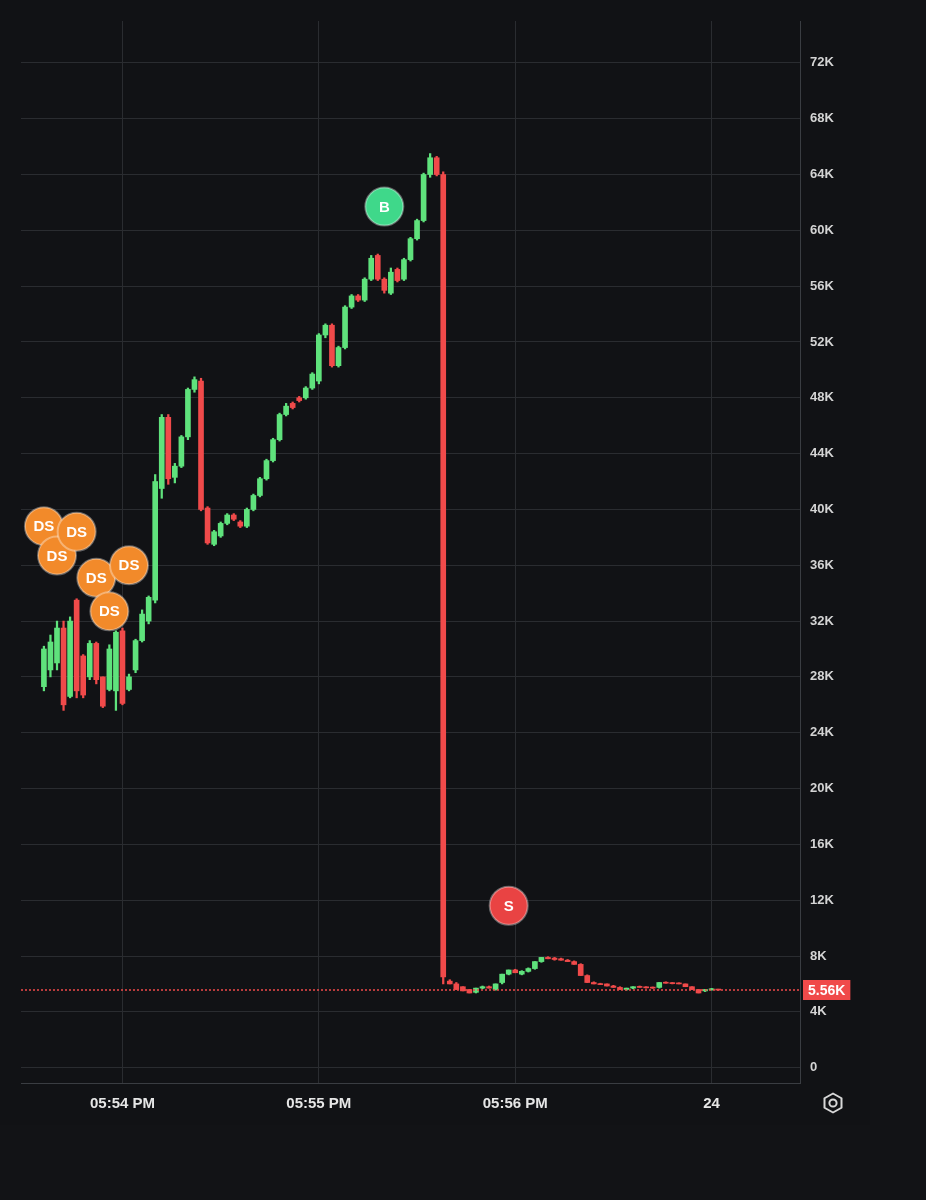  I want to click on y-tick-label: 68K, so click(822, 118).